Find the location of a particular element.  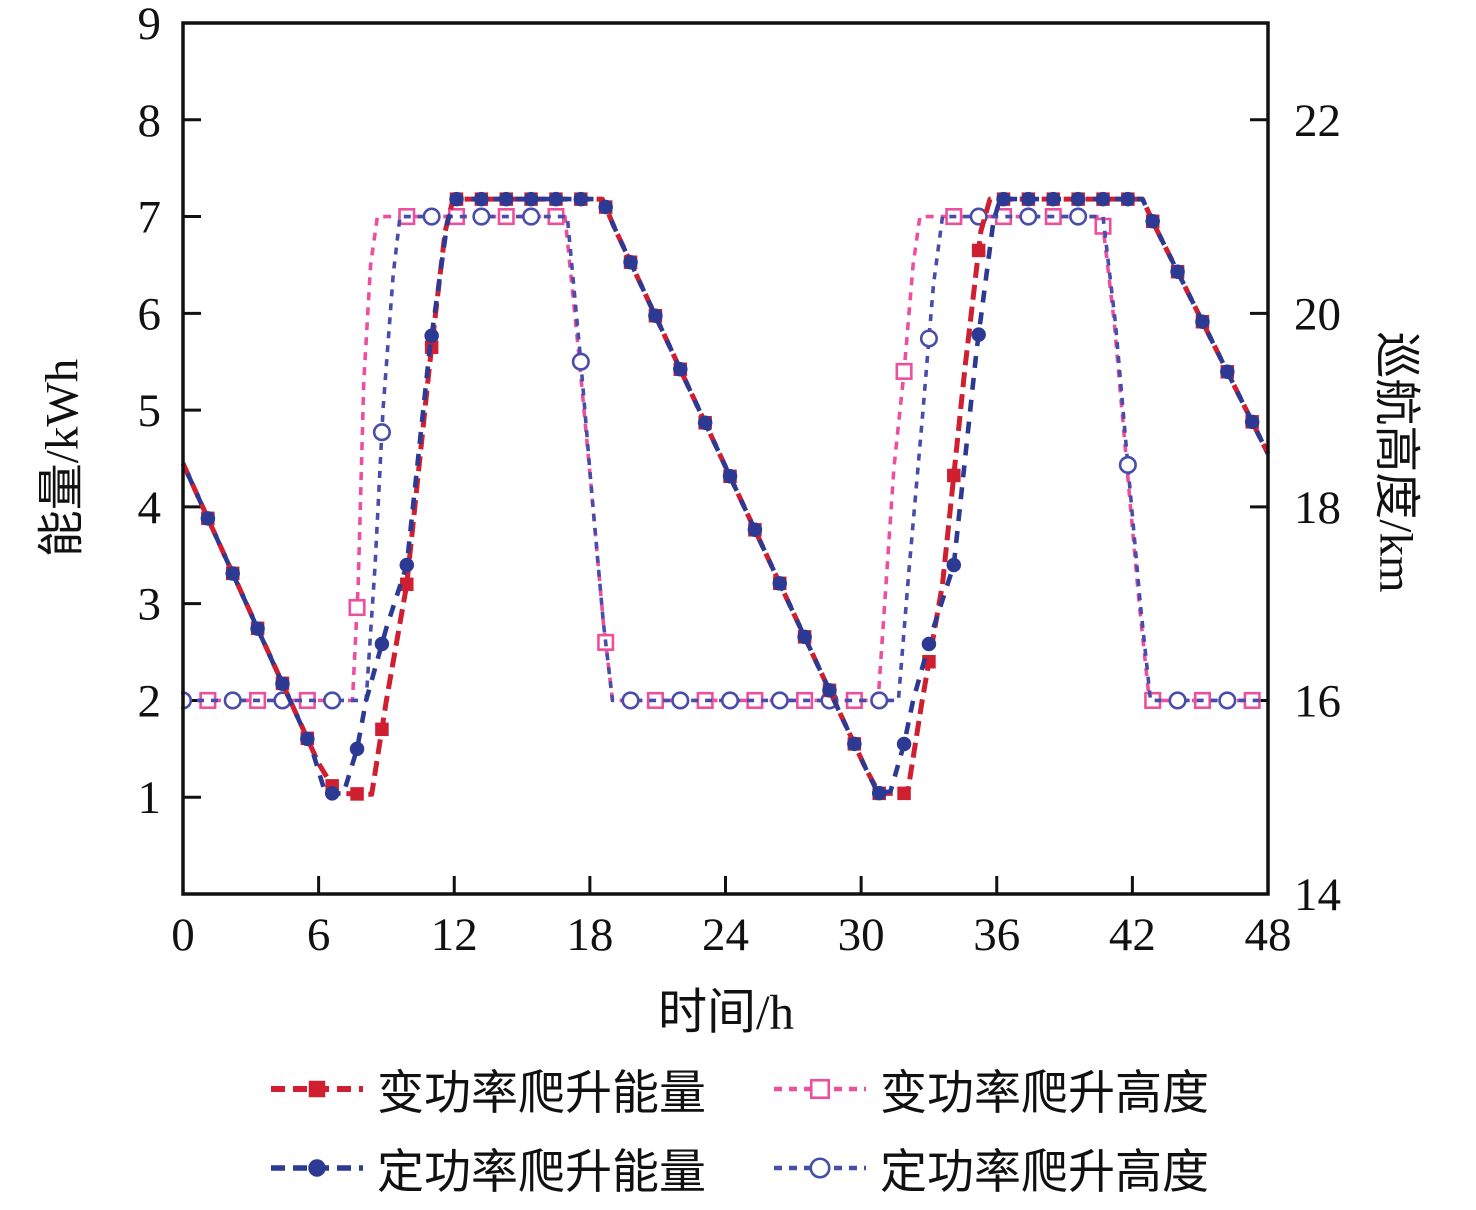

svg-text: 3 is located at coordinates (150, 605).